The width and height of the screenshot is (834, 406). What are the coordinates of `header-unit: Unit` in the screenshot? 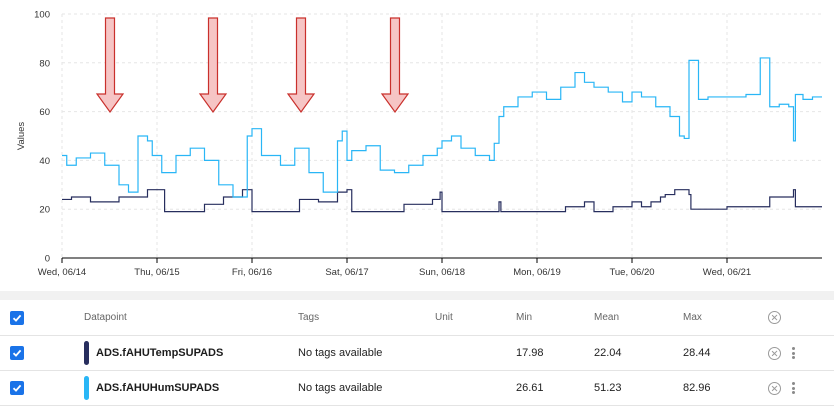 It's located at (444, 317).